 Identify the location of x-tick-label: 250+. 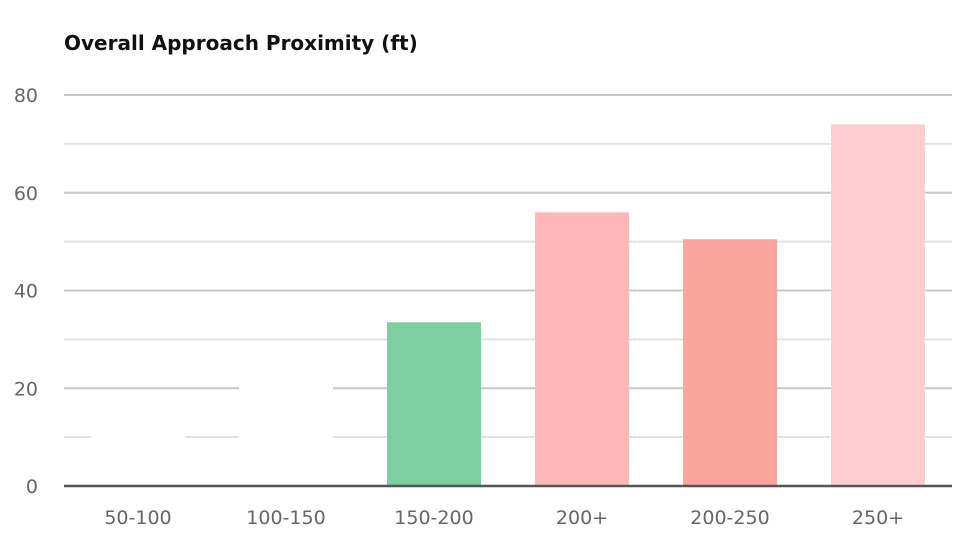
(878, 518).